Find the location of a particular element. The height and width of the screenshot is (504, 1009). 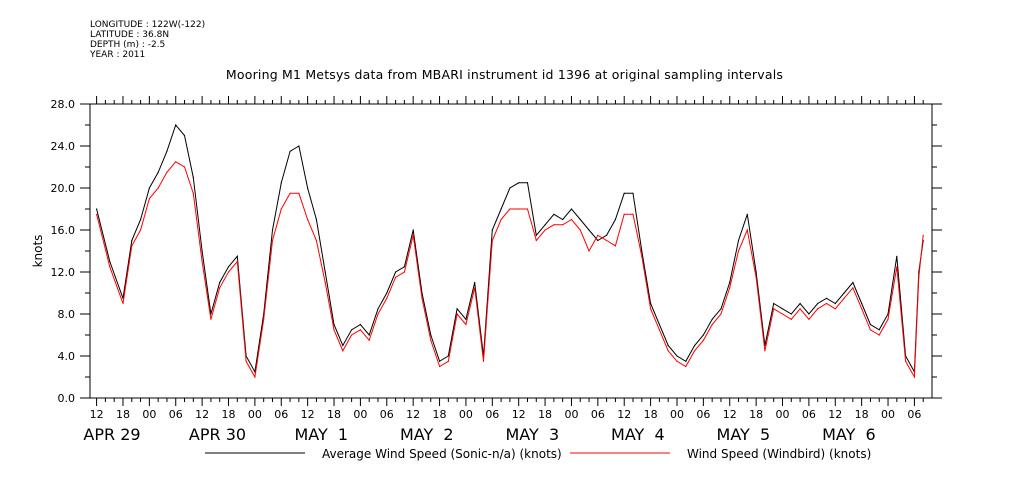

y-tick-label: 16.0 is located at coordinates (63, 230).